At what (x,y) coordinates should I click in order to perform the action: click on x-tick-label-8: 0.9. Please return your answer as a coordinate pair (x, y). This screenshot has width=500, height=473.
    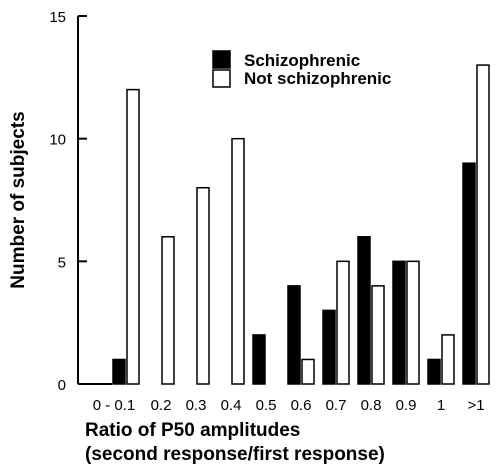
    Looking at the image, I should click on (406, 405).